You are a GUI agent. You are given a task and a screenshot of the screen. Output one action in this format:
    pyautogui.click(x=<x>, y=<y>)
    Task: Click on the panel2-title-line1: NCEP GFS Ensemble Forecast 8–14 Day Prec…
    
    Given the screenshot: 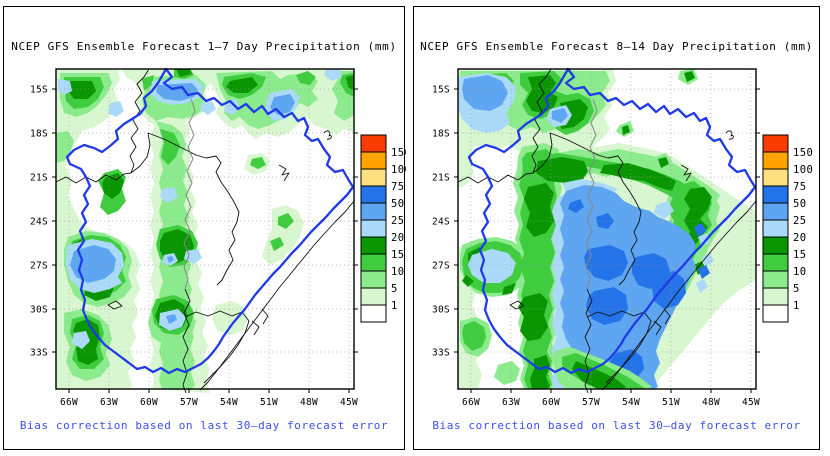 What is the action you would take?
    pyautogui.click(x=616, y=46)
    